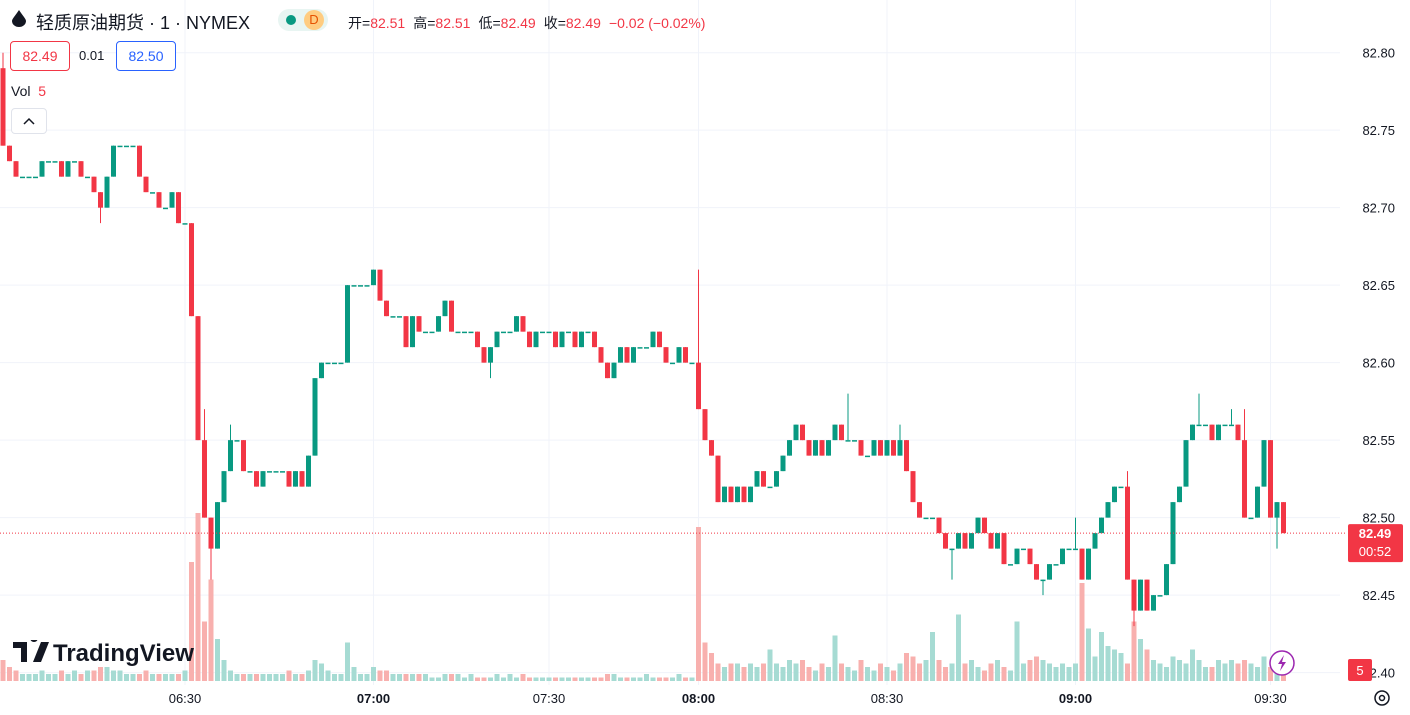 The width and height of the screenshot is (1410, 715). What do you see at coordinates (1378, 518) in the screenshot?
I see `y-tick-label: 82.50` at bounding box center [1378, 518].